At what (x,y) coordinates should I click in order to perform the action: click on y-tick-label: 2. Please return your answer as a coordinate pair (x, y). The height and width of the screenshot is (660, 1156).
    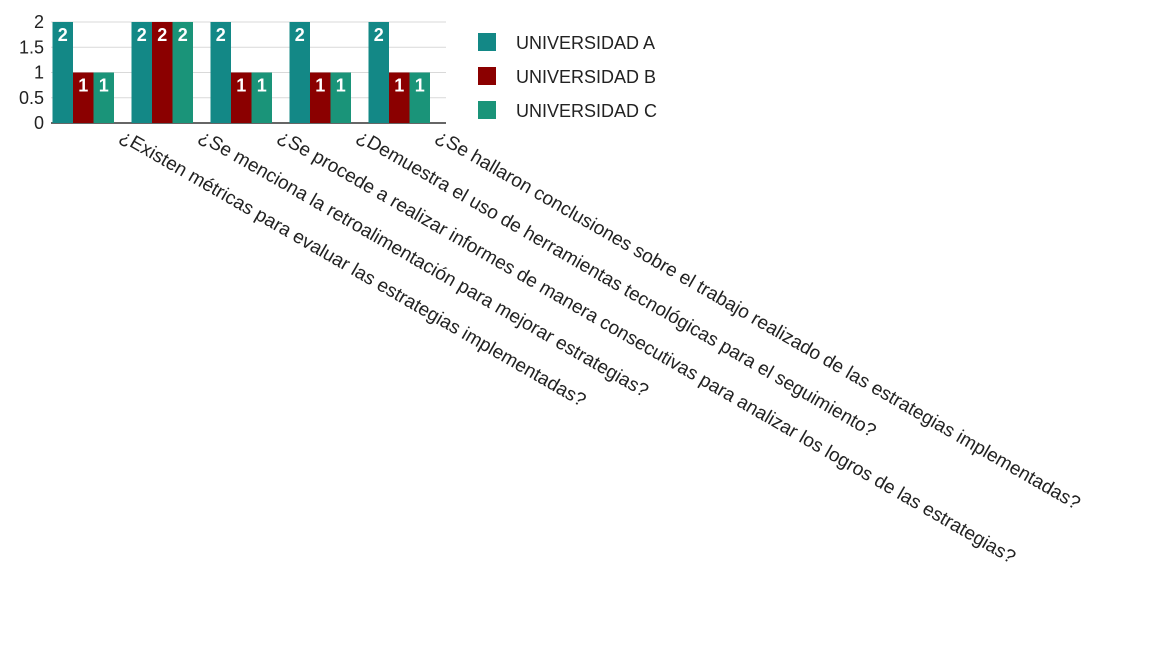
    Looking at the image, I should click on (39, 22).